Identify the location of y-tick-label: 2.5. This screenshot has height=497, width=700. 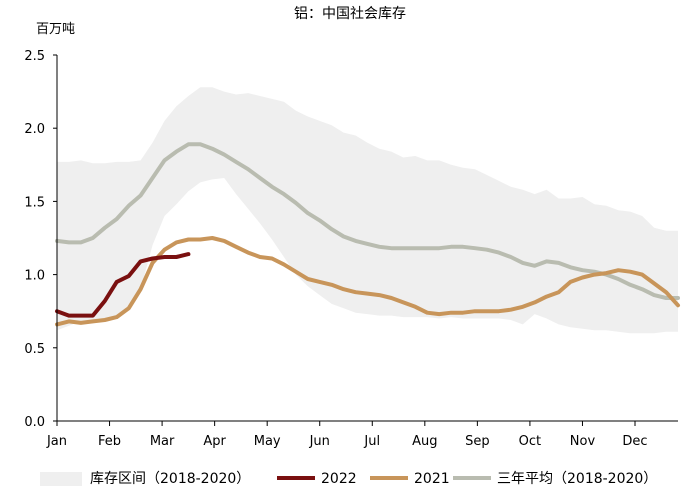
(34, 56).